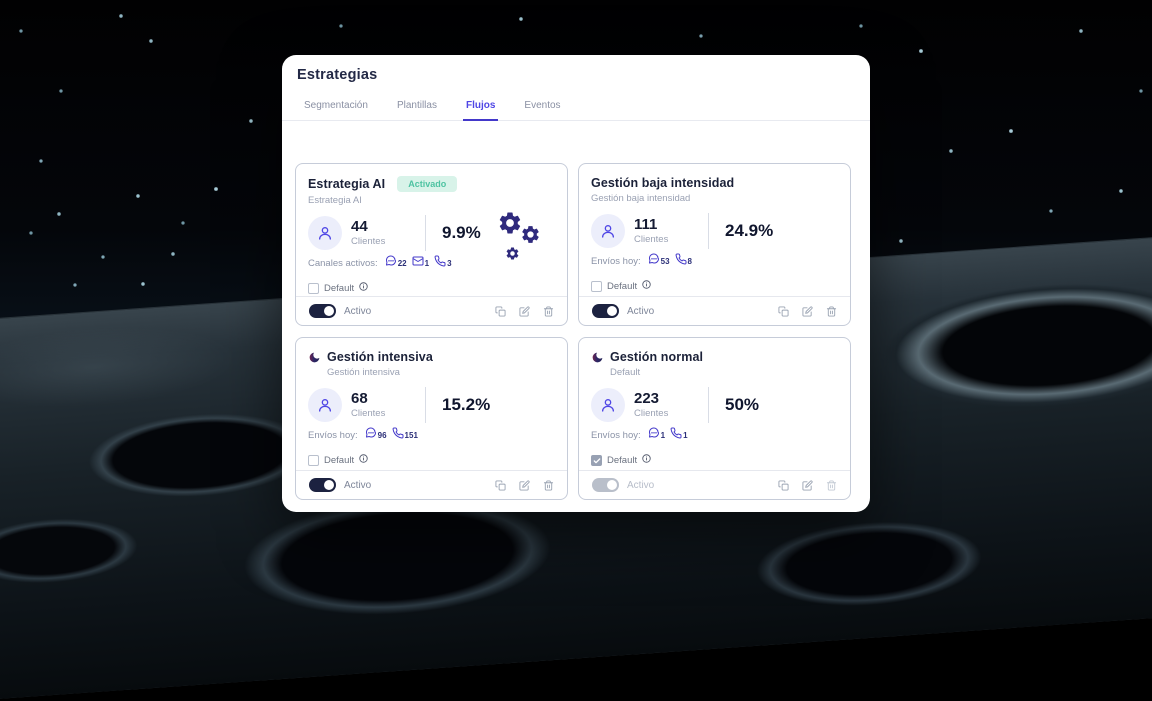  I want to click on card-title: Gestión normal, so click(656, 357).